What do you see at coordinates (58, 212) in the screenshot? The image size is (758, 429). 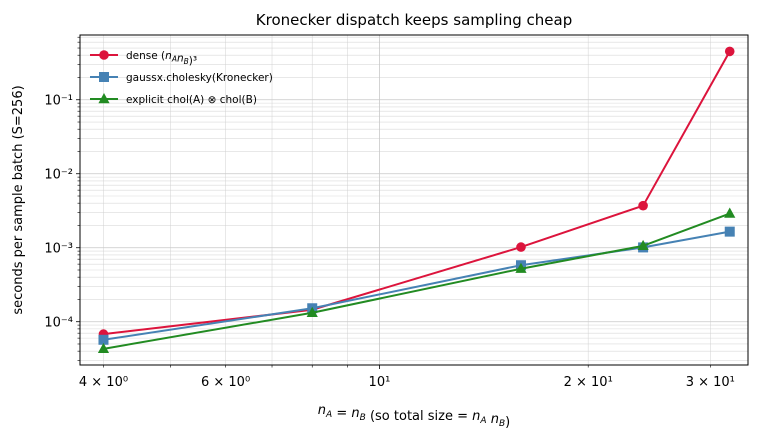 I see `y-tick-labels: 10⁻⁴ 10⁻³ 10⁻² 10⁻¹` at bounding box center [58, 212].